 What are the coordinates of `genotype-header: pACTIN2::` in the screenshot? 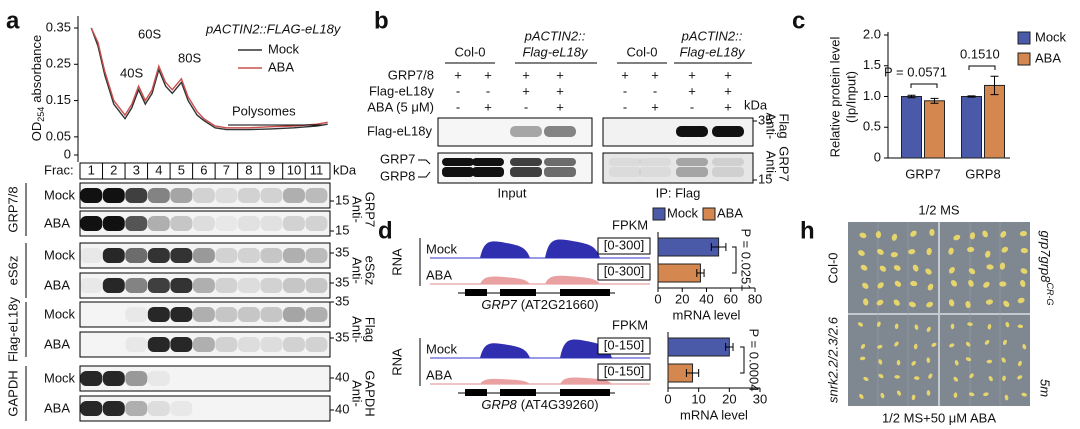 It's located at (712, 35).